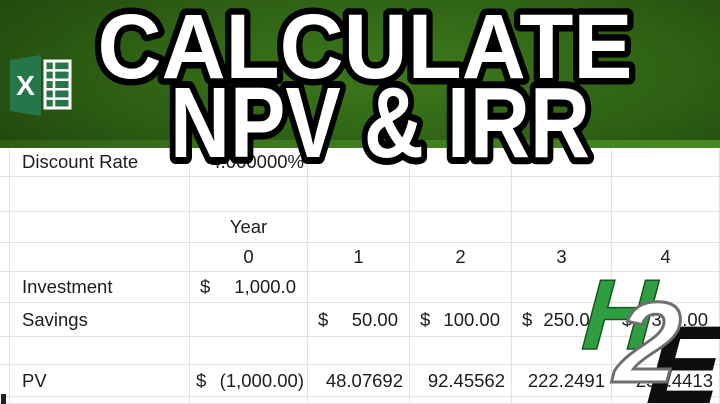 Image resolution: width=720 pixels, height=404 pixels. I want to click on pv-year3-cell: 222.2491, so click(562, 381).